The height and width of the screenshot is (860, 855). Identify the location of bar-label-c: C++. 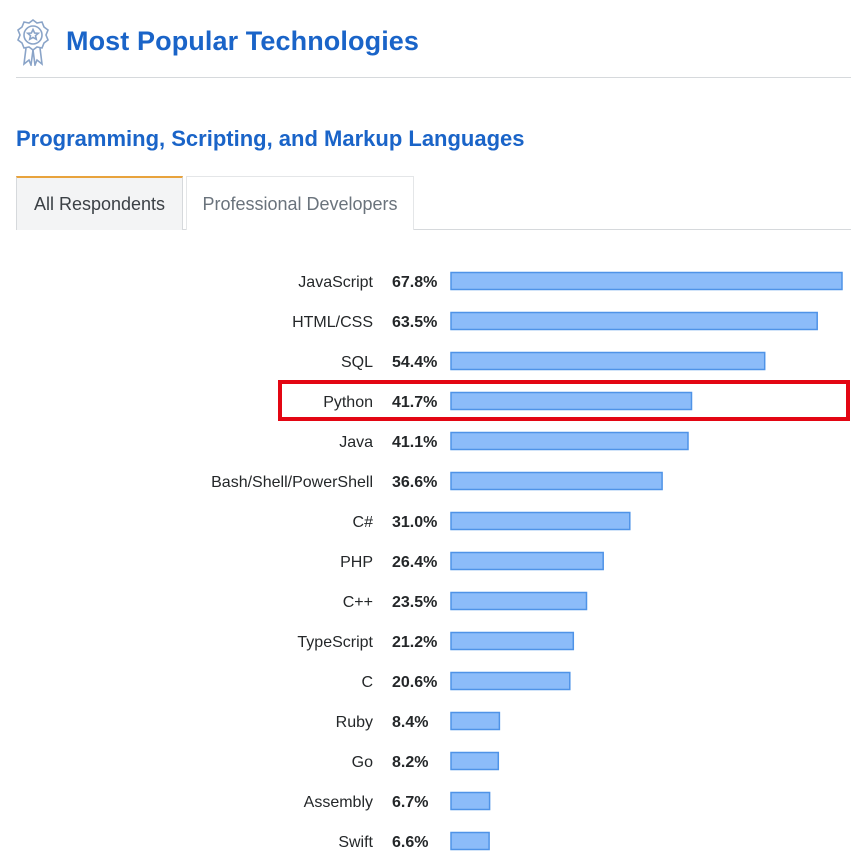
(358, 602).